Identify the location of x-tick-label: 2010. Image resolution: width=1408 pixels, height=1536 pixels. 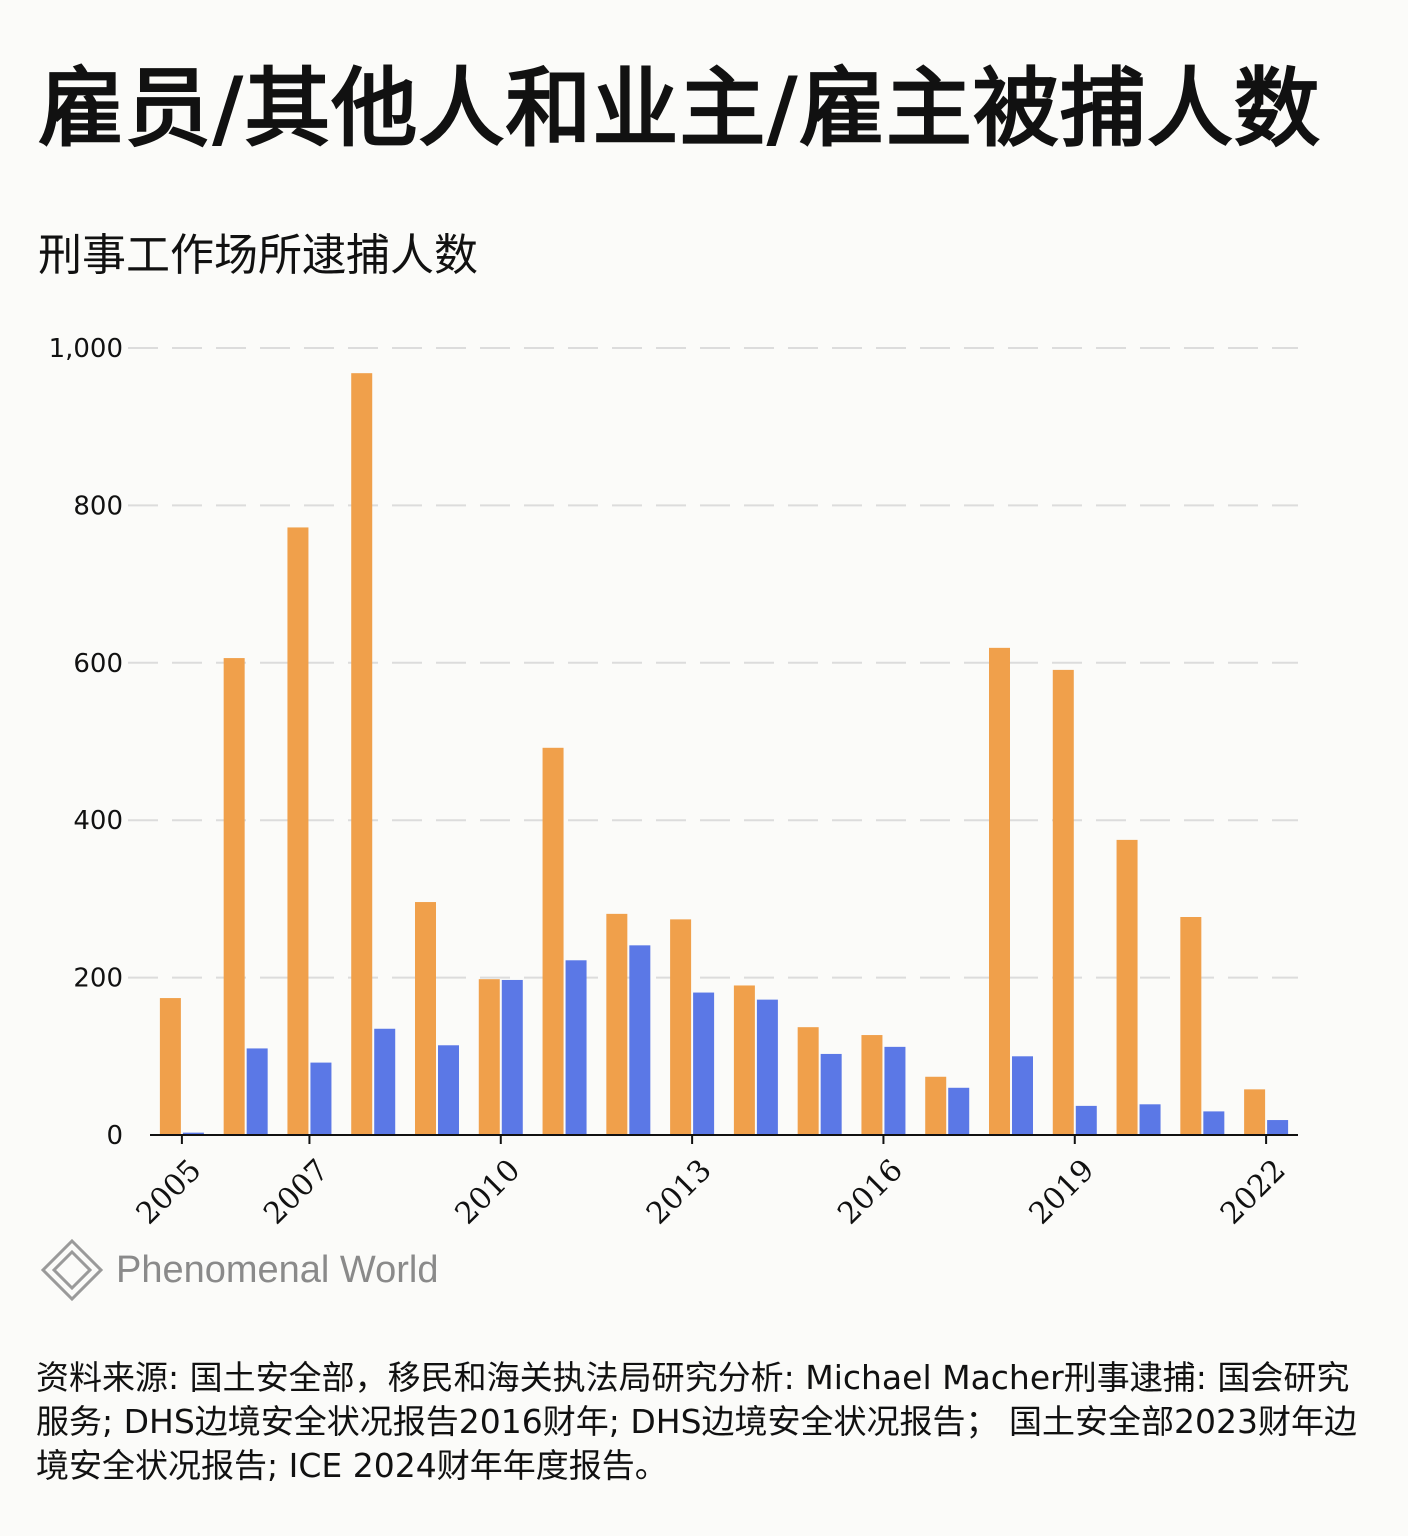
(488, 1192).